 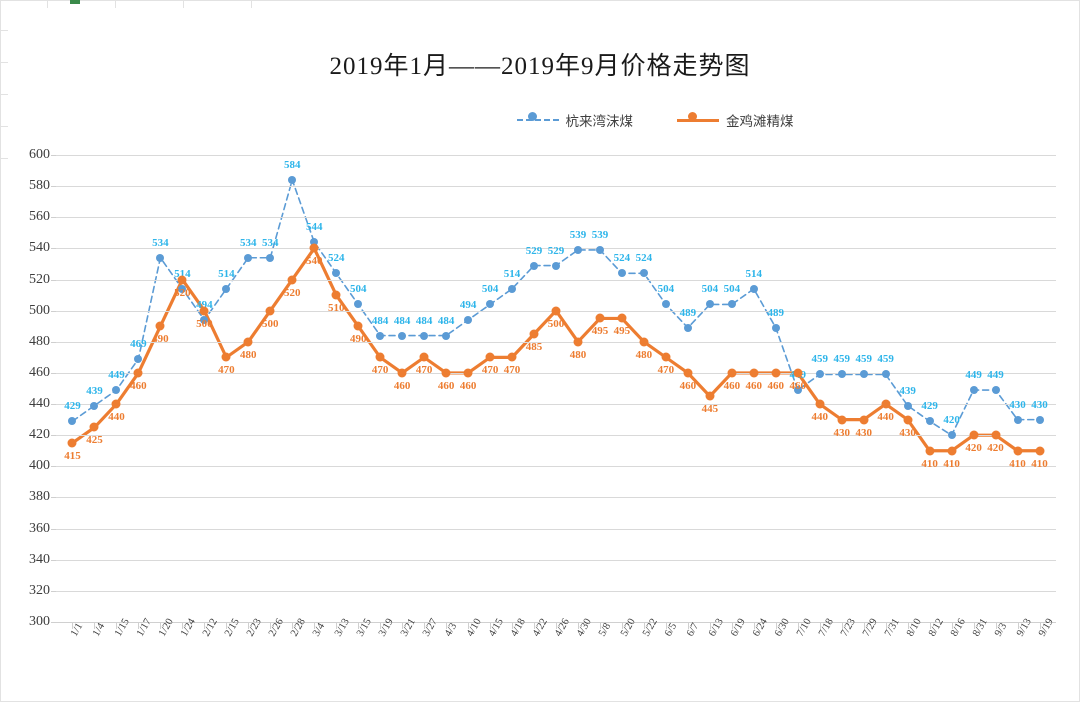 What do you see at coordinates (556, 436) in the screenshot?
I see `y-gridline` at bounding box center [556, 436].